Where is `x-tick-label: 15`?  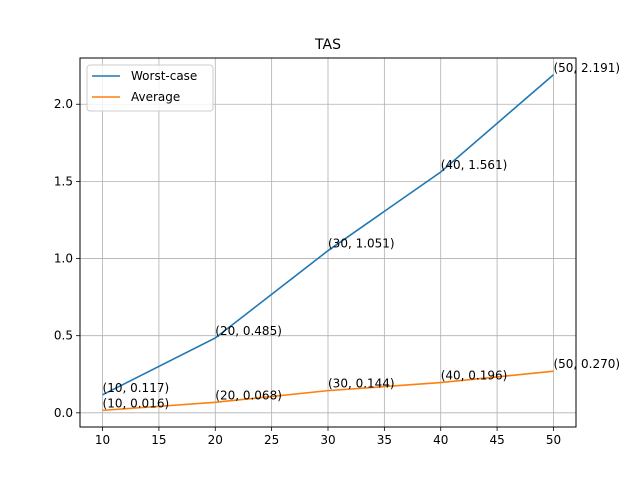 x-tick-label: 15 is located at coordinates (158, 440).